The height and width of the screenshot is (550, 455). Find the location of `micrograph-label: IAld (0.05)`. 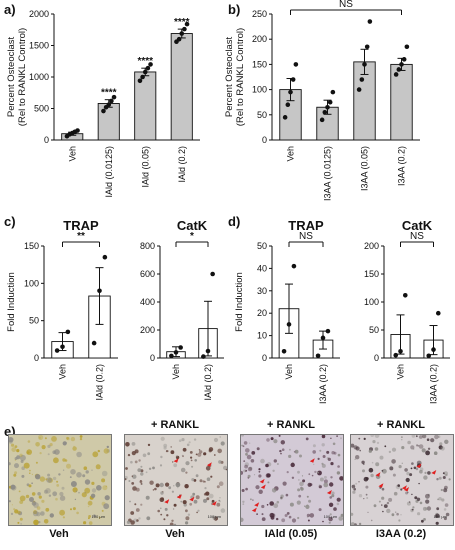

micrograph-label: IAld (0.05) is located at coordinates (291, 534).